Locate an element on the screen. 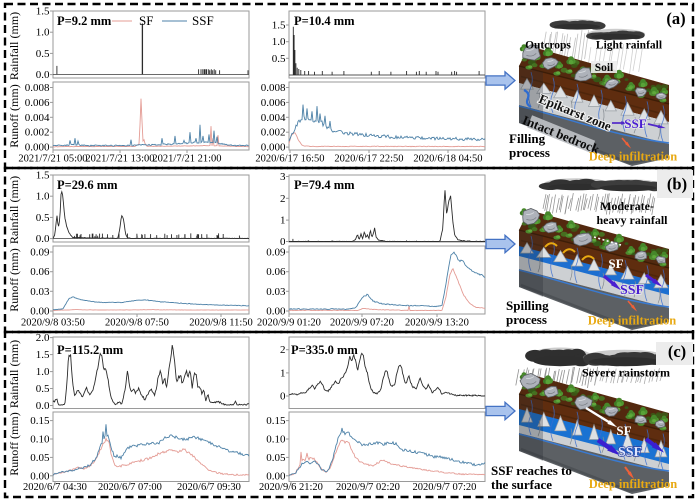 The width and height of the screenshot is (700, 503). svg-text: 2021/7/21 05:00 is located at coordinates (52, 159).